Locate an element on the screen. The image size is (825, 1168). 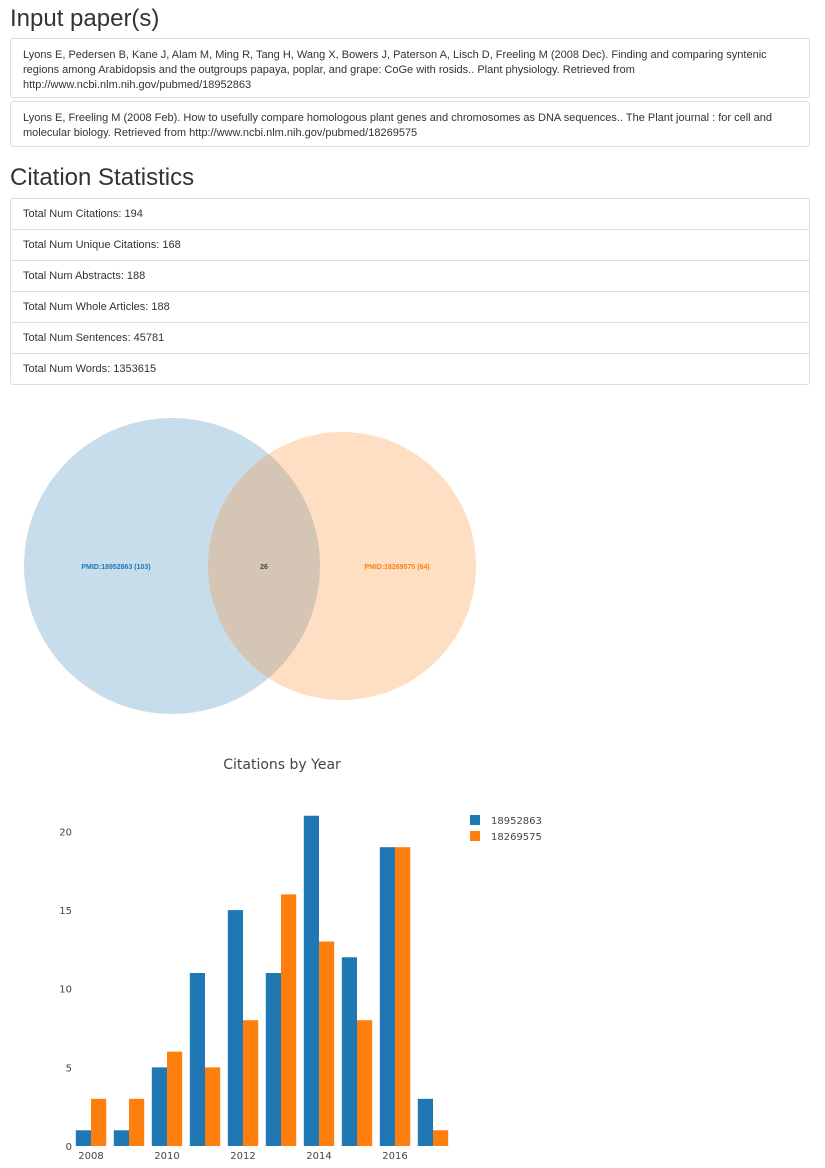
bar-18269575-2016 is located at coordinates (403, 996).